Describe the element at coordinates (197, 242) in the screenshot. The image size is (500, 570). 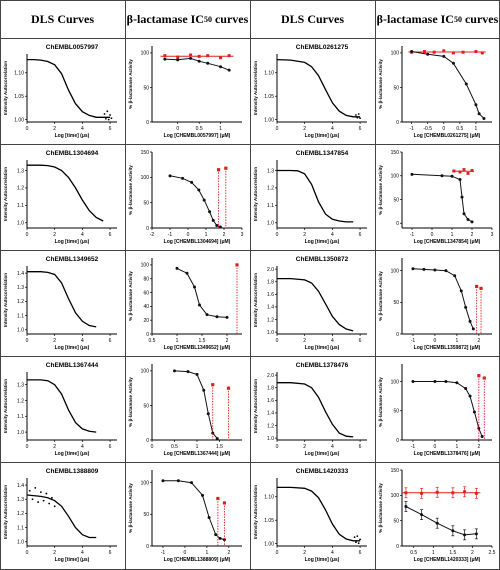
I see `x-axis-label: Log [CHEMBL1304694] (μM)` at that location.